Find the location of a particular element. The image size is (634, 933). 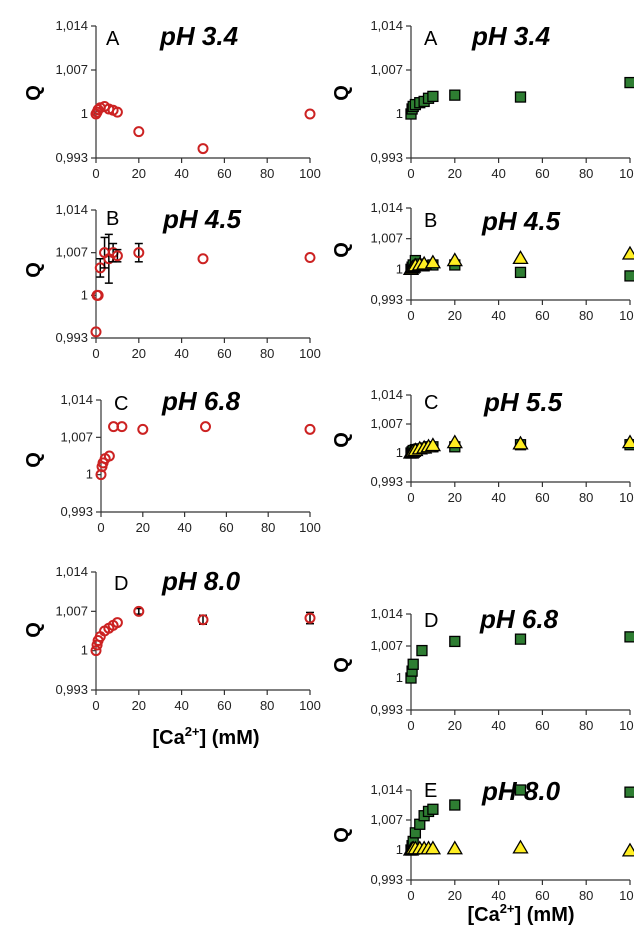

panel-letter: B is located at coordinates (430, 221).